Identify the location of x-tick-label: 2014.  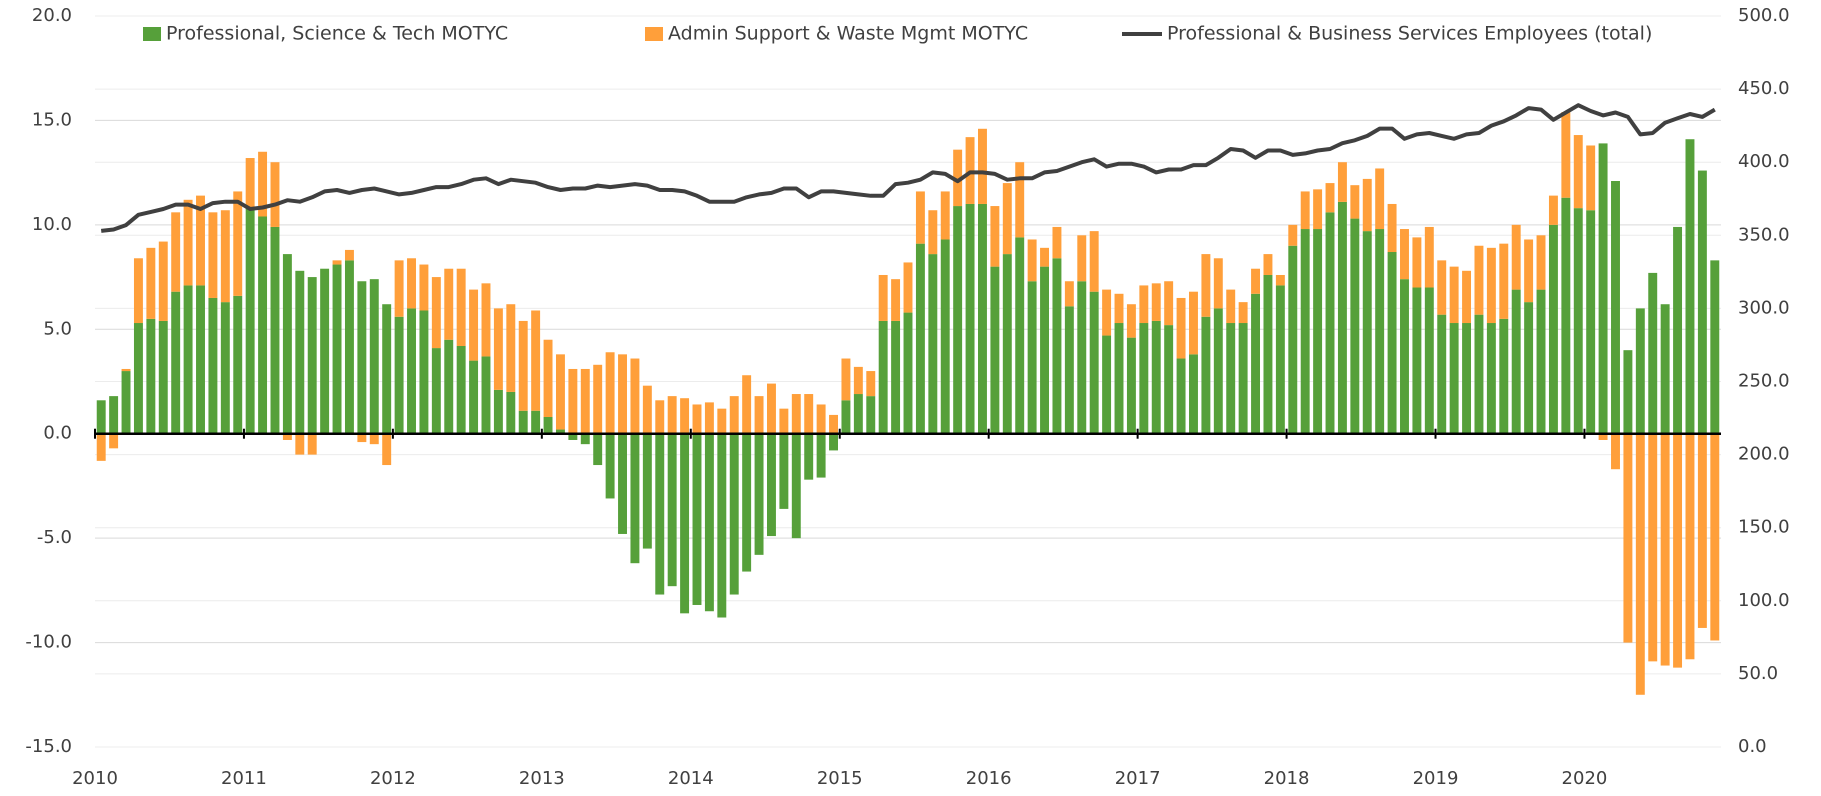
(691, 778).